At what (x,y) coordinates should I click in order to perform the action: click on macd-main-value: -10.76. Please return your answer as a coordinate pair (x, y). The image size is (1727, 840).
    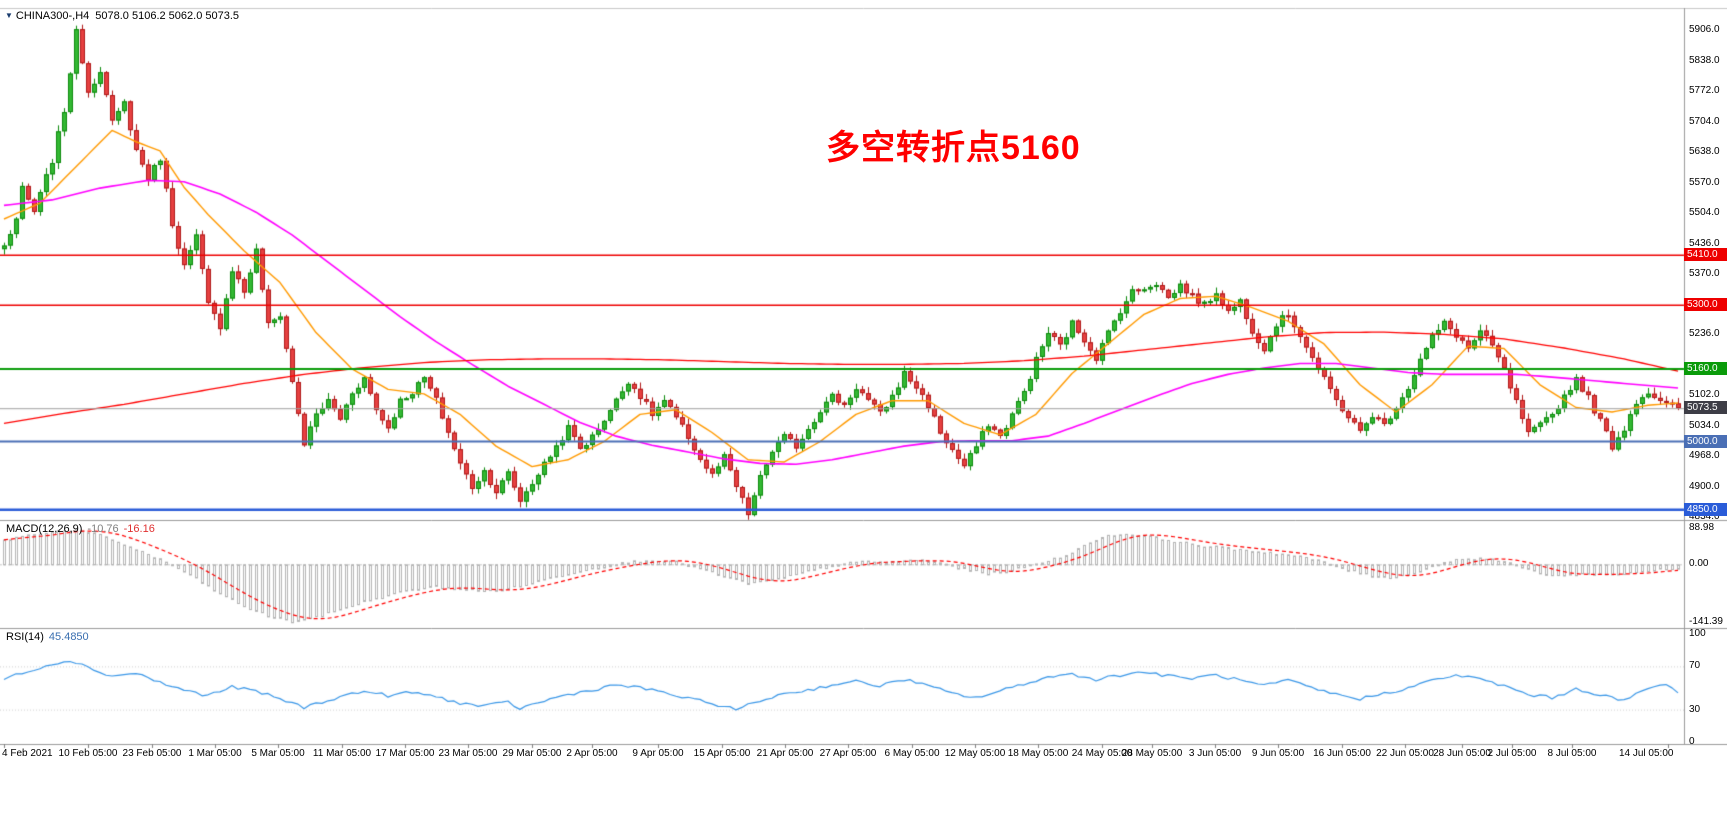
    Looking at the image, I should click on (103, 529).